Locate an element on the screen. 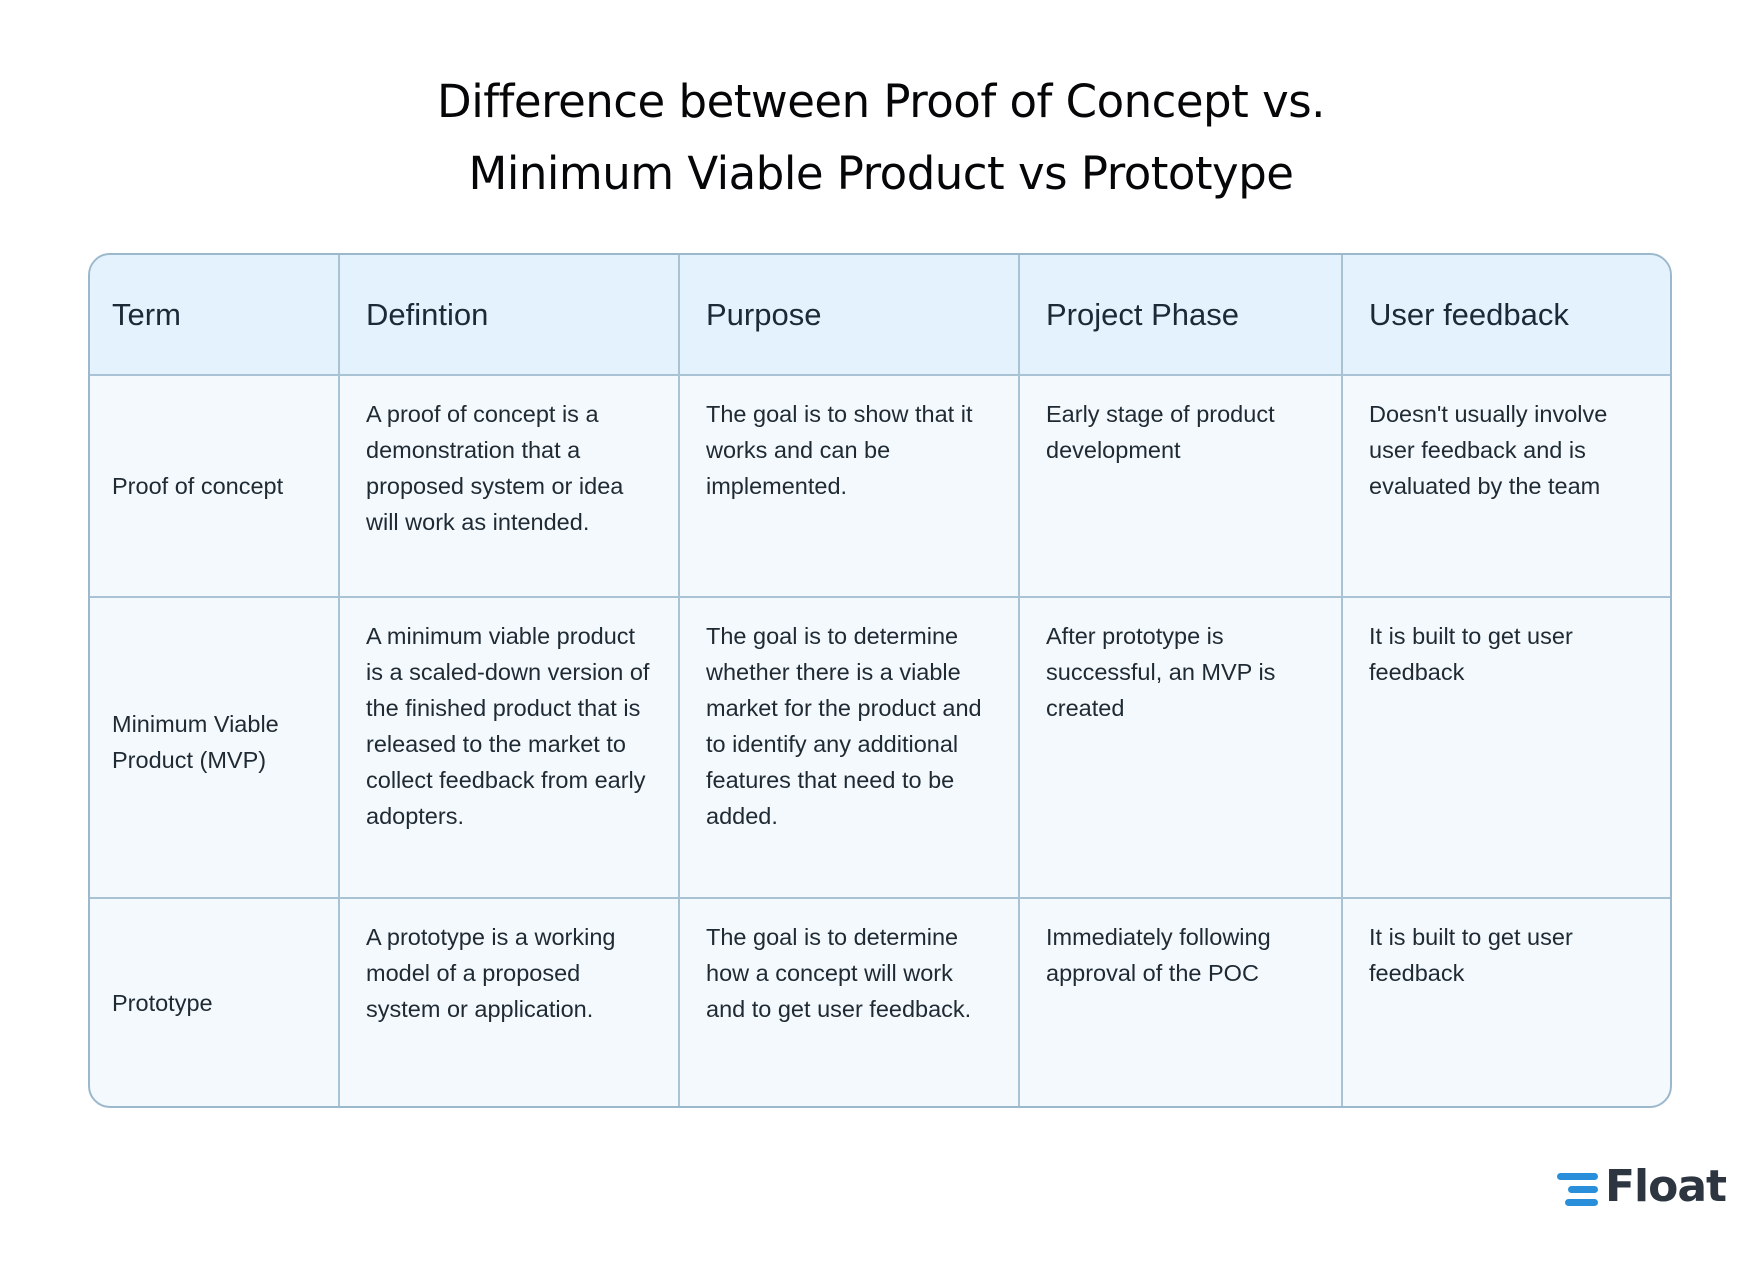 The width and height of the screenshot is (1762, 1266). cell-term: Minimum Viable Product (MVP) is located at coordinates (215, 748).